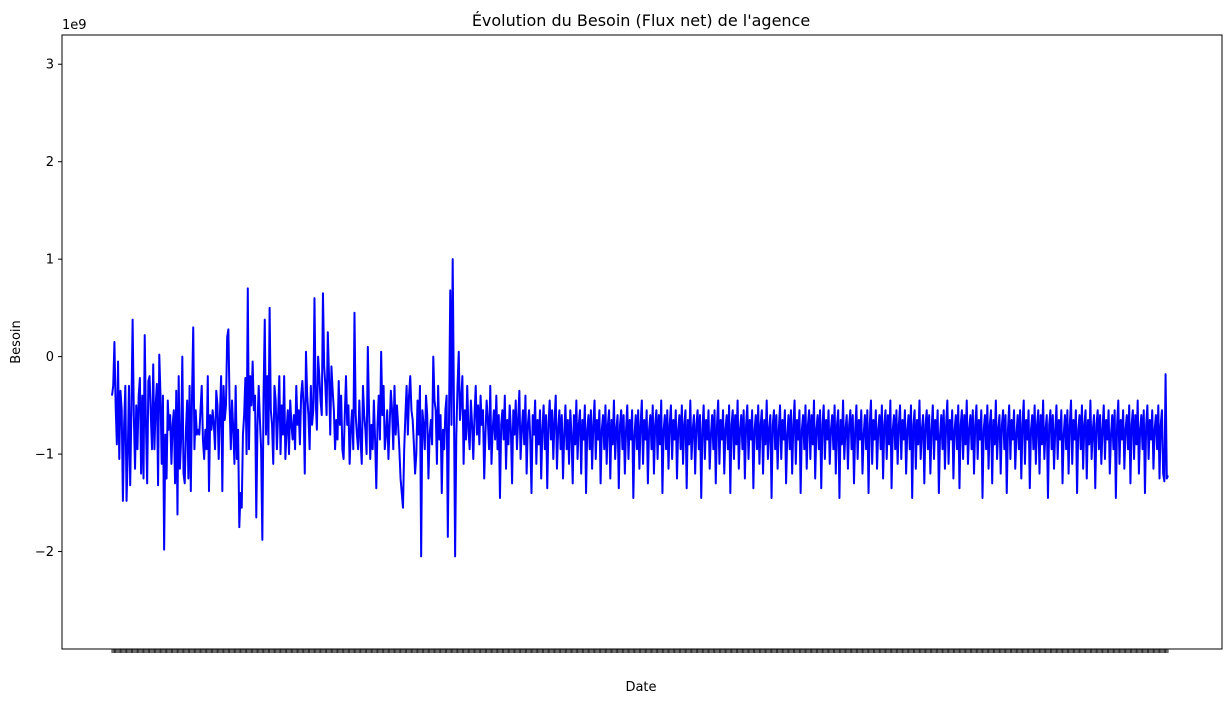  What do you see at coordinates (44, 552) in the screenshot?
I see `y-tick-label: −2` at bounding box center [44, 552].